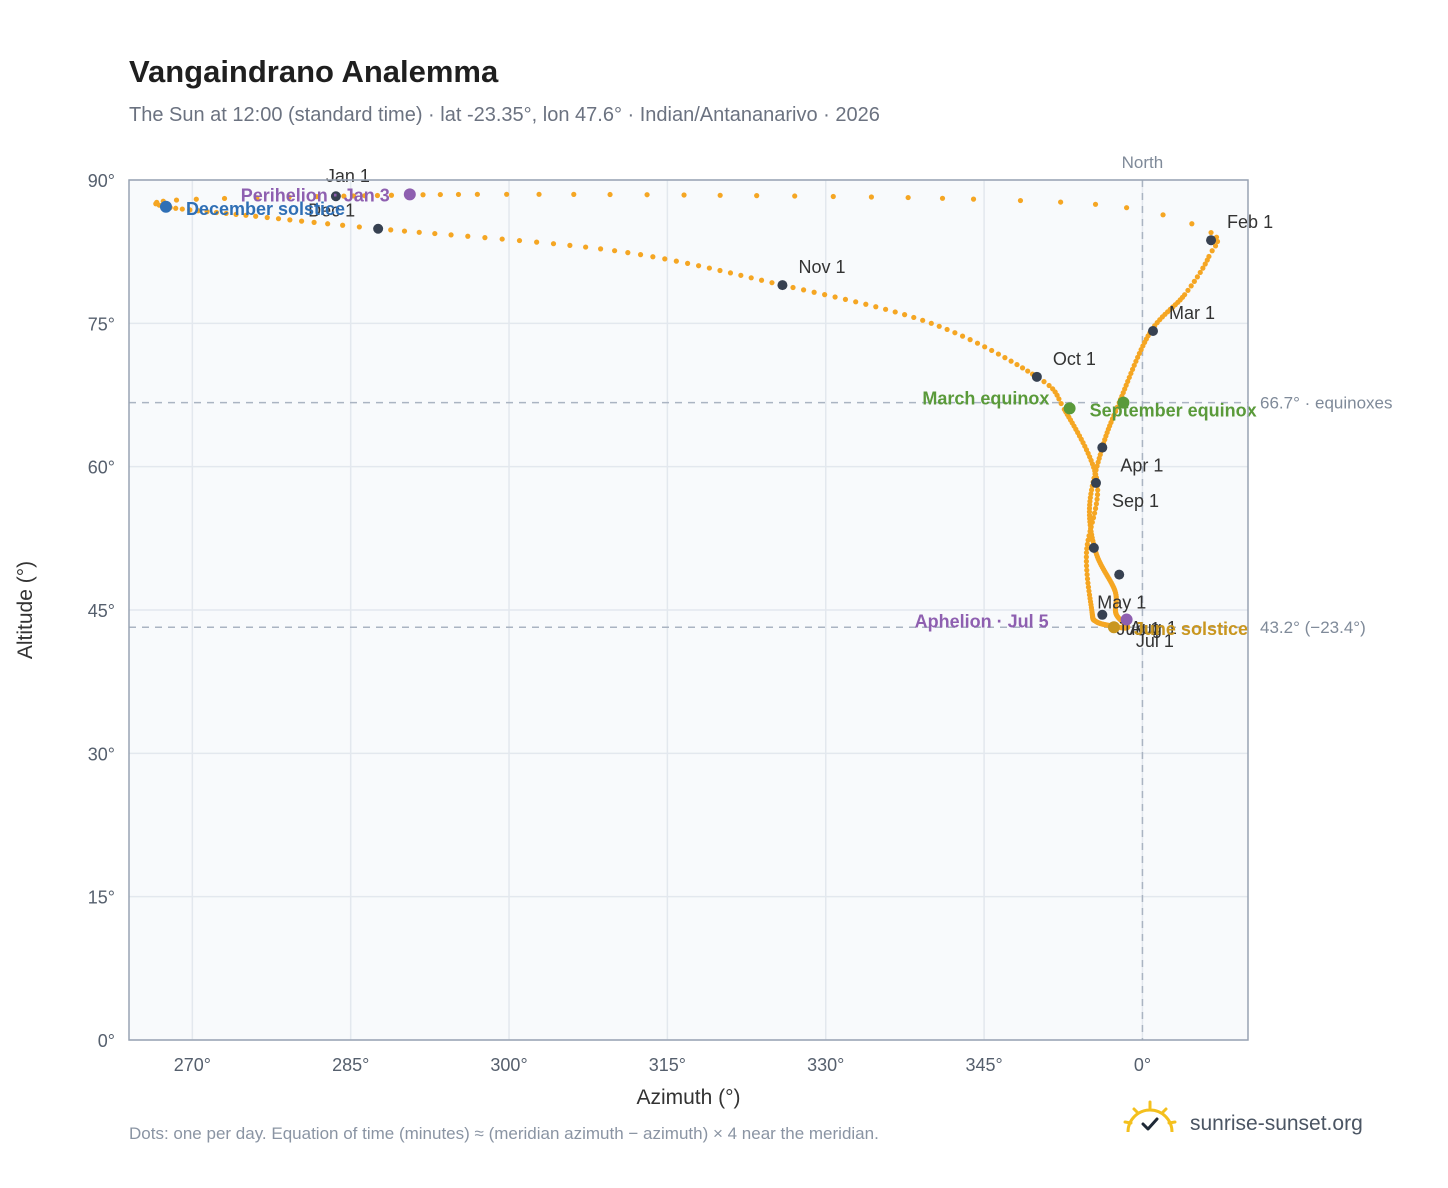 The image size is (1448, 1188). Describe the element at coordinates (1250, 222) in the screenshot. I see `month-marker-label: Feb 1` at that location.